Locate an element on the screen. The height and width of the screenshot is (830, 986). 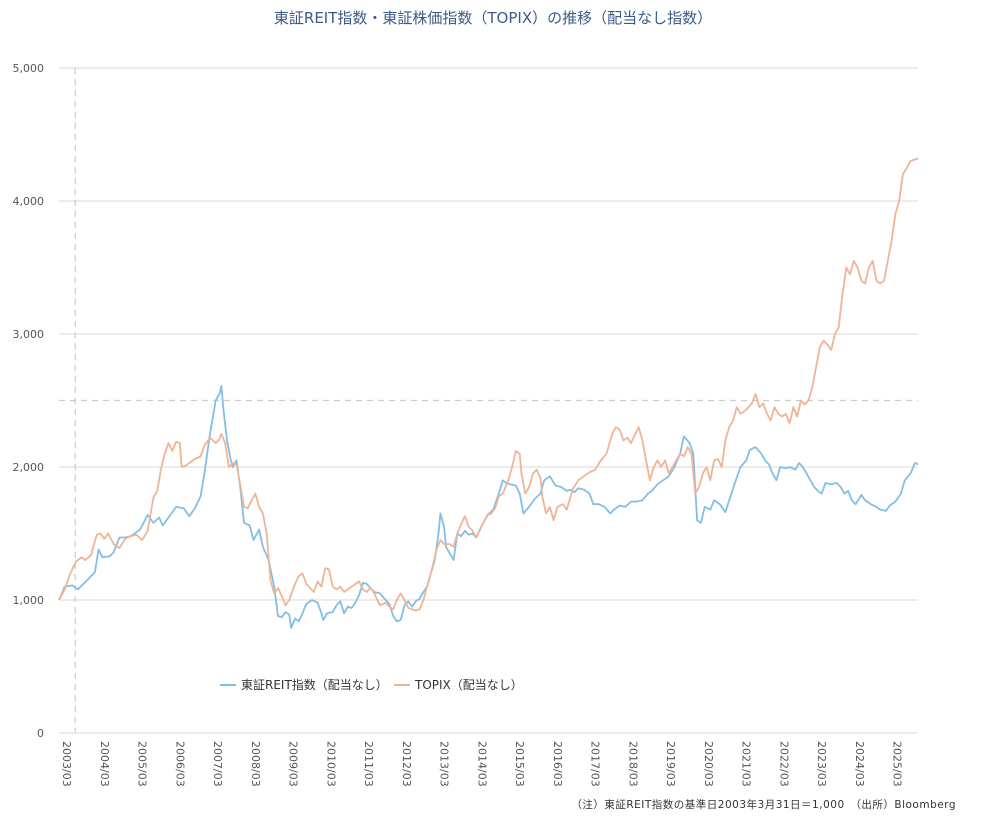
y-tick-label: 0 is located at coordinates (40, 733).